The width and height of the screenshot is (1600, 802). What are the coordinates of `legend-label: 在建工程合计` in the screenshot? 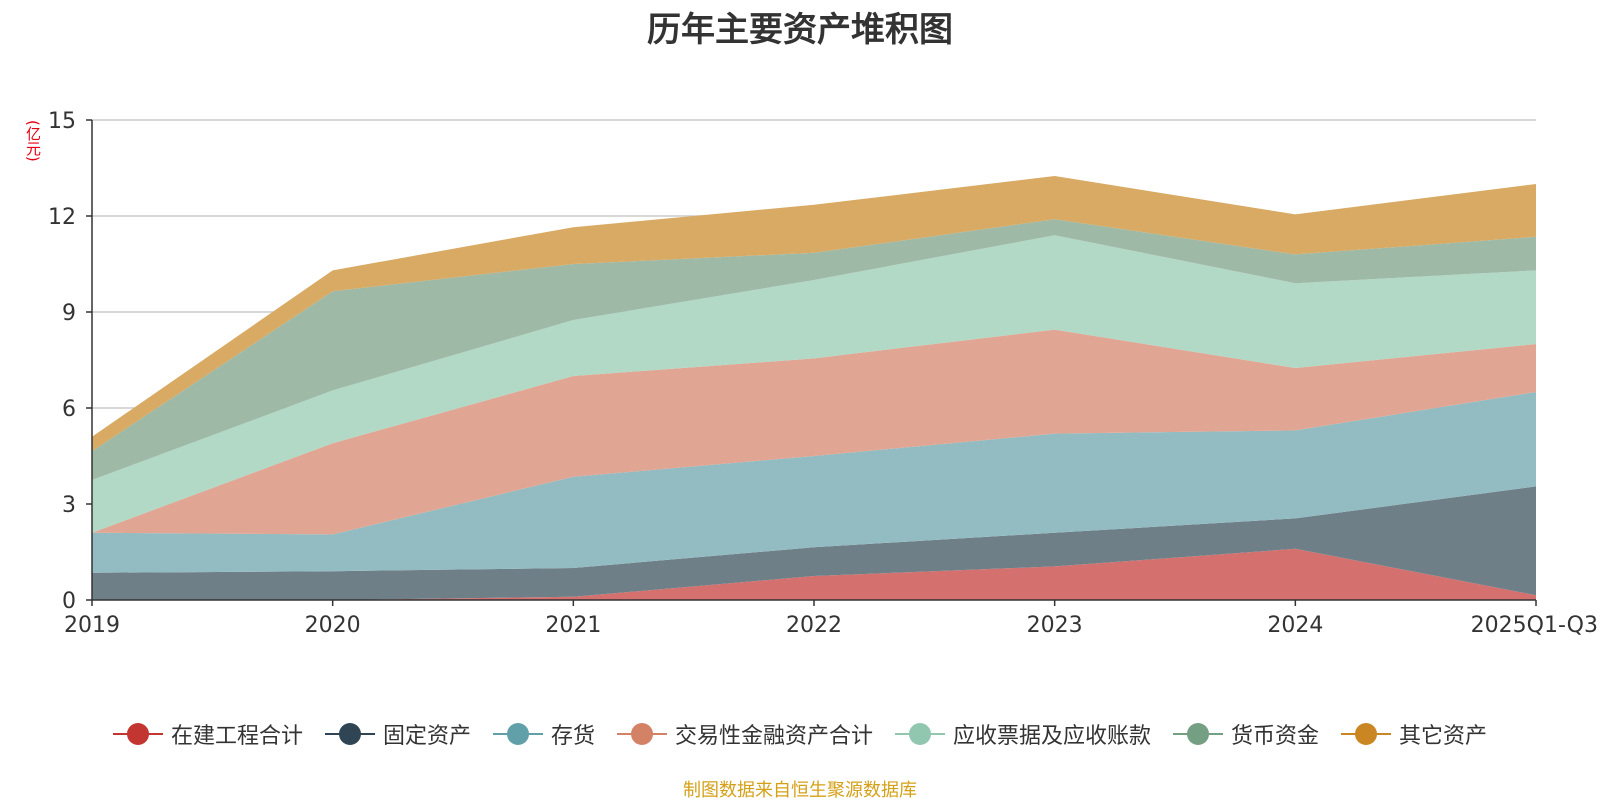 It's located at (236, 736).